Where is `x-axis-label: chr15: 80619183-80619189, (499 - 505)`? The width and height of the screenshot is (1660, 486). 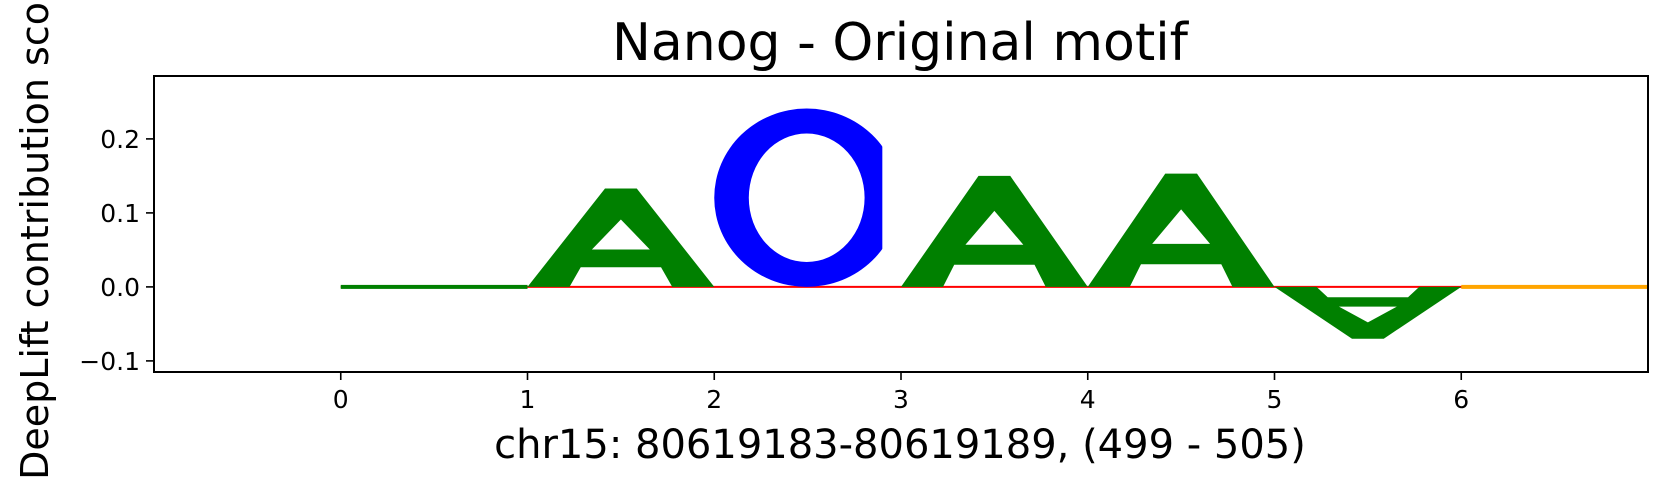
x-axis-label: chr15: 80619183-80619189, (499 - 505) is located at coordinates (900, 445).